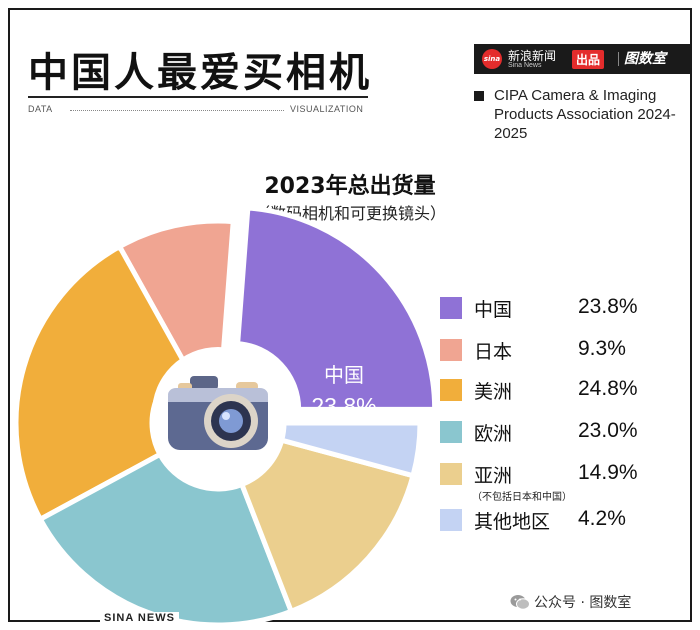 The height and width of the screenshot is (630, 700). Describe the element at coordinates (545, 432) in the screenshot. I see `legend-item: 欧洲 23.0%` at that location.